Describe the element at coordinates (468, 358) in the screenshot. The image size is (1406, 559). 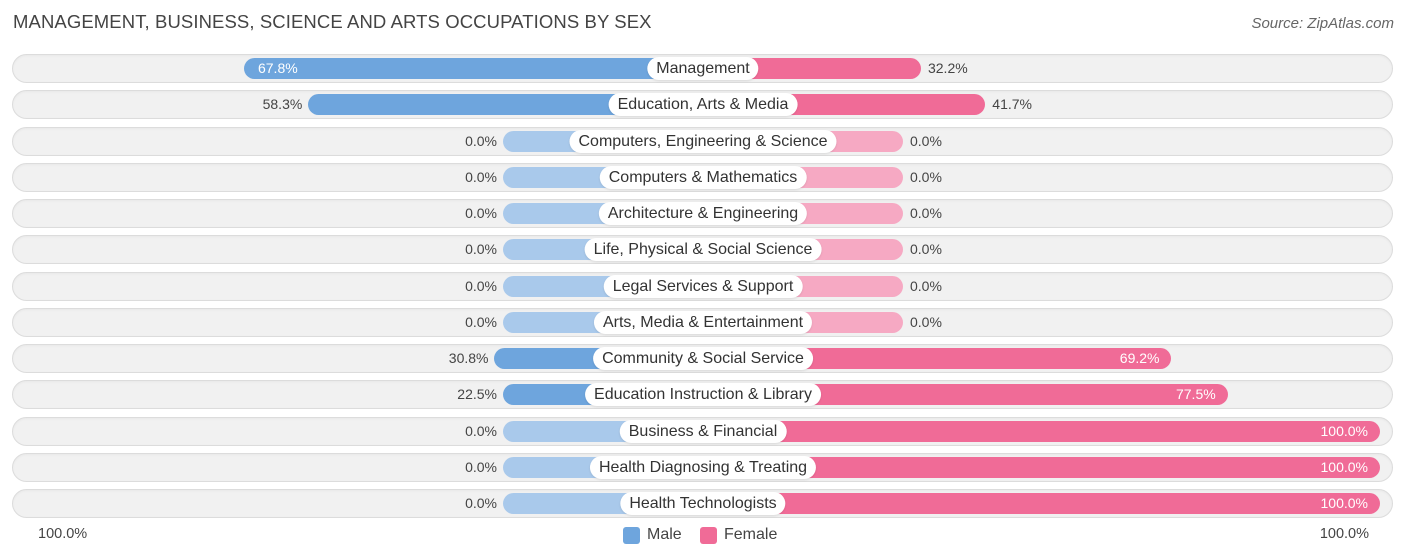
I see `value-label-male-community-and-social-service: 30.8%` at that location.